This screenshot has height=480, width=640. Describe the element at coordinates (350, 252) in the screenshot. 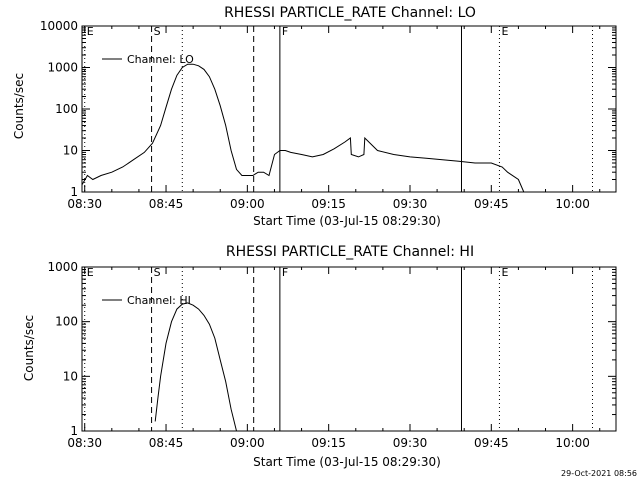

I see `chart-title: RHESSI PARTICLE_RATE Channel: HI` at that location.